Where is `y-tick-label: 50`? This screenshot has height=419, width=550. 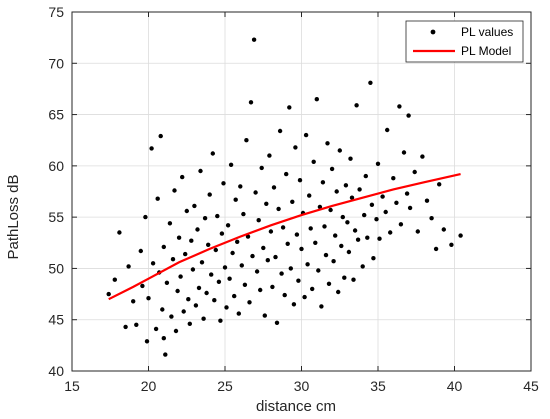 y-tick-label: 50 is located at coordinates (56, 268).